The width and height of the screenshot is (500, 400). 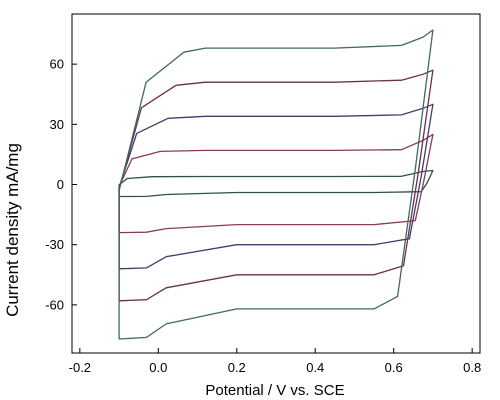 I want to click on y-tick-label: -60, so click(x=54, y=304).